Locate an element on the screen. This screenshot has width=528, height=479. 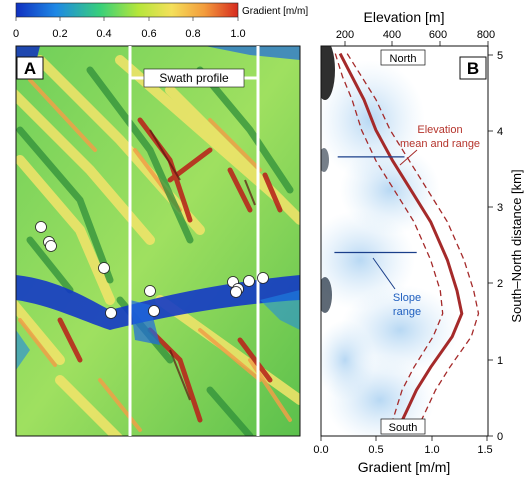
bottom-tick-0.5: 0.5 is located at coordinates (375, 450).